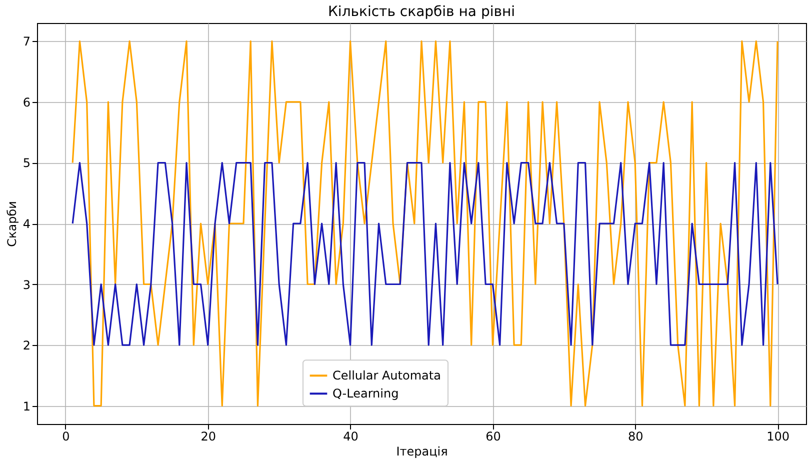 This screenshot has height=462, width=811. Describe the element at coordinates (365, 393) in the screenshot. I see `legend-label: Q-Learning` at that location.